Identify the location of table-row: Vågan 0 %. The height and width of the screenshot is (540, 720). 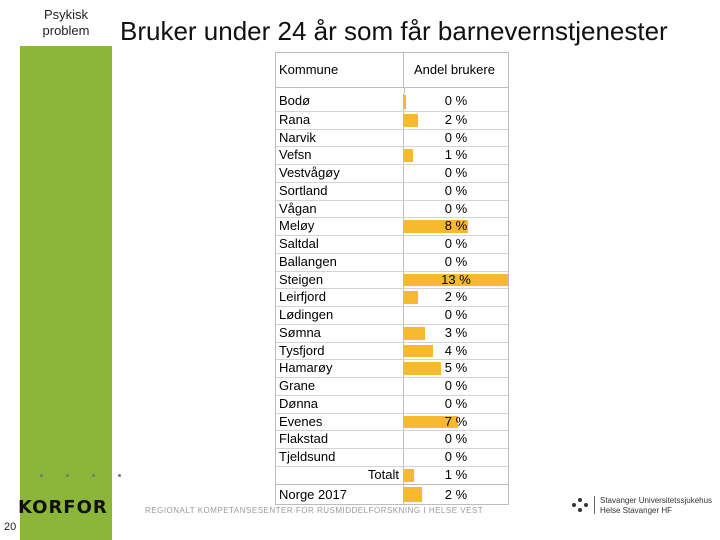
(392, 208).